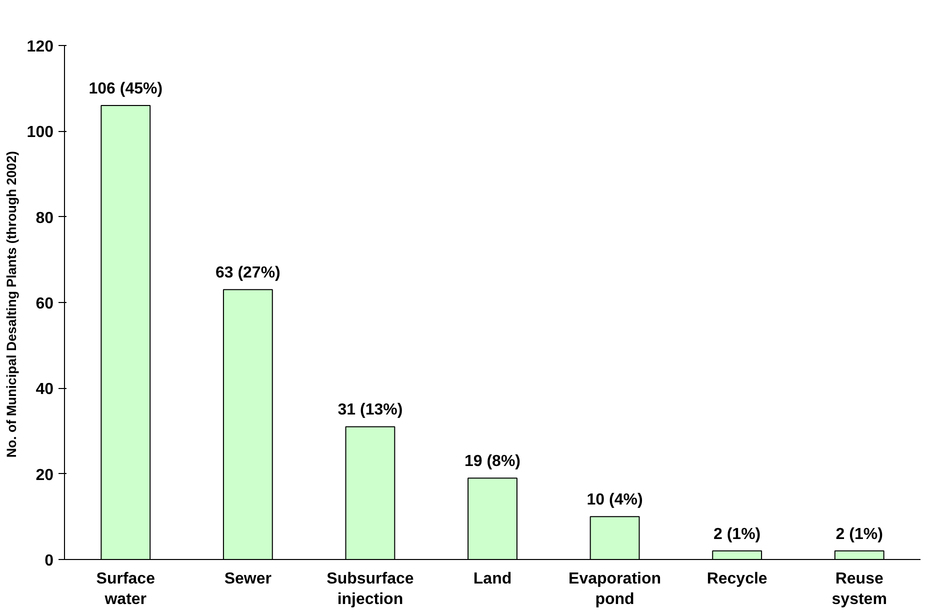 This screenshot has height=615, width=939. What do you see at coordinates (45, 389) in the screenshot?
I see `y-tick-label: 40` at bounding box center [45, 389].